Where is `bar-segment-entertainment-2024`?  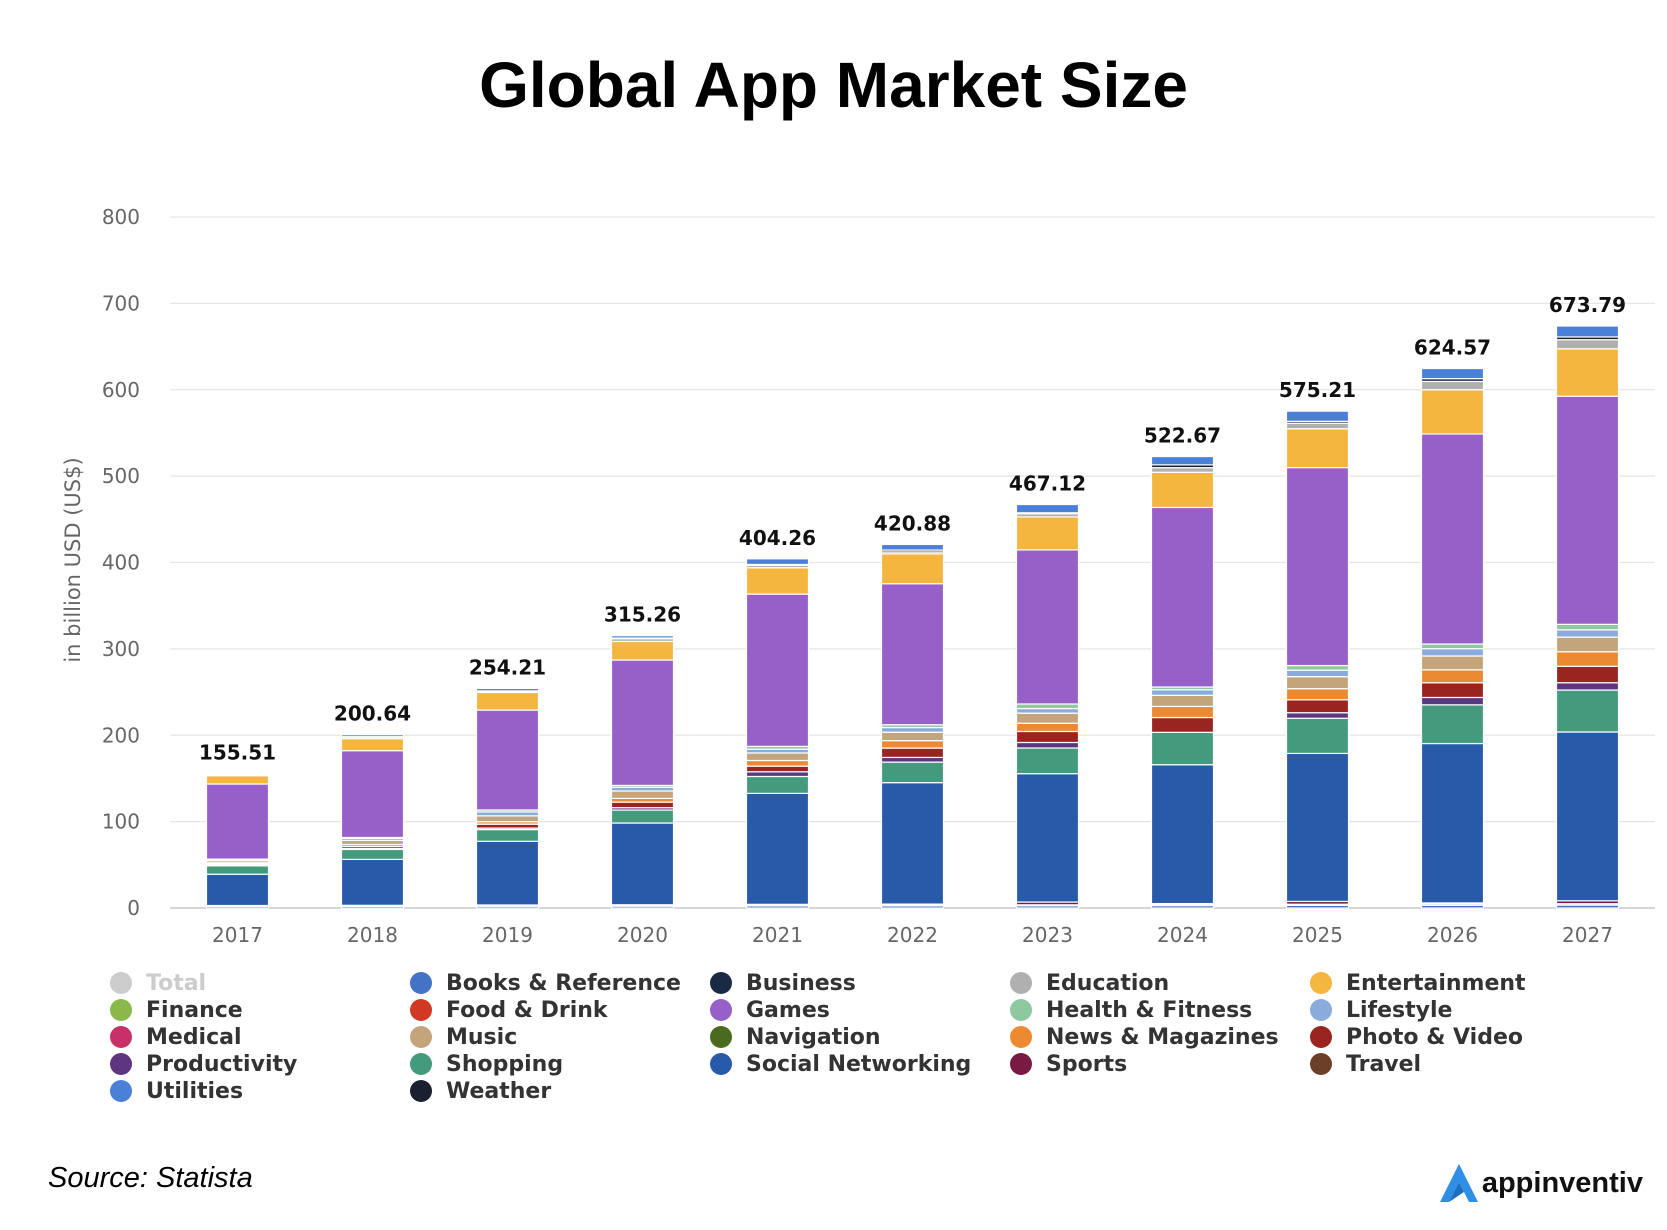
bar-segment-entertainment-2024 is located at coordinates (1182, 490).